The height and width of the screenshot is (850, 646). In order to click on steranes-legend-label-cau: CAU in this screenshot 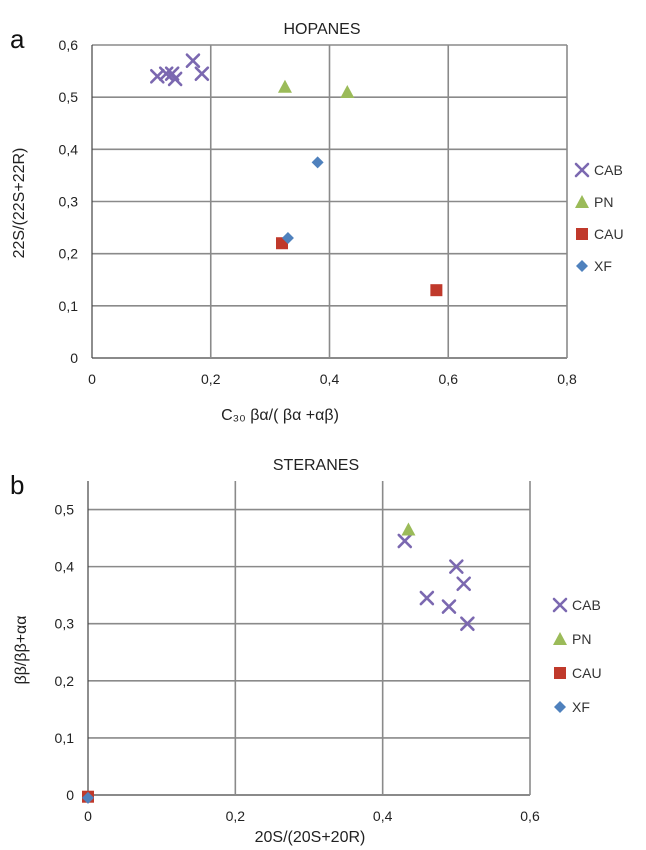, I will do `click(587, 673)`.